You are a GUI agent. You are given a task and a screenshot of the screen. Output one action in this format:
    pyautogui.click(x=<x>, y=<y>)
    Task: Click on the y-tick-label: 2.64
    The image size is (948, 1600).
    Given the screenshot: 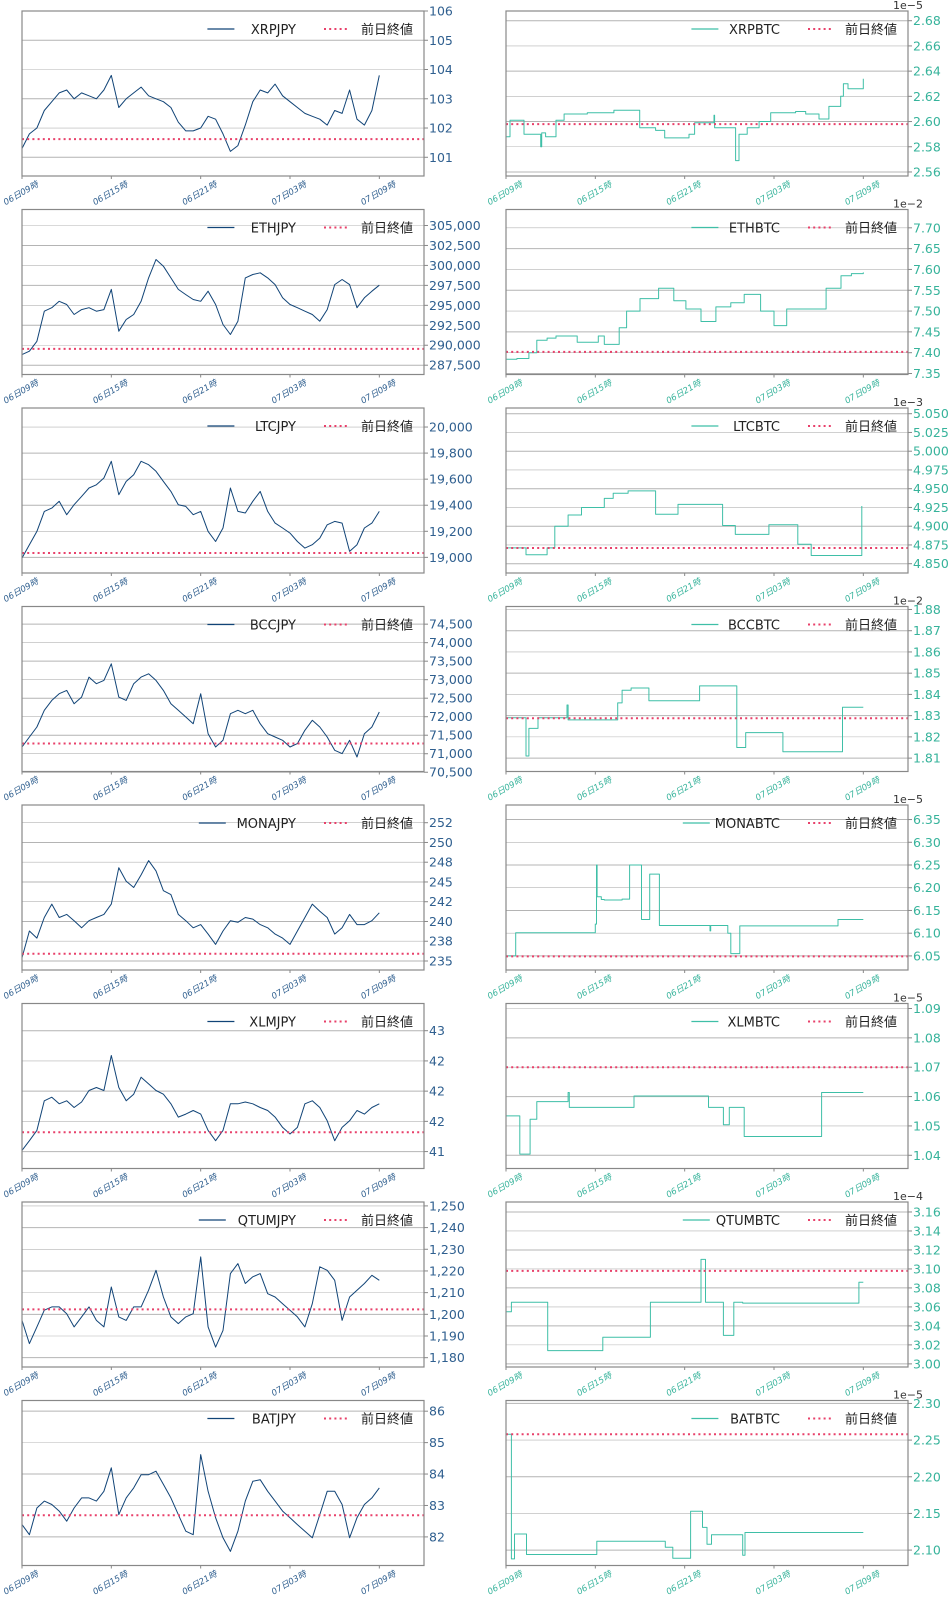 What is the action you would take?
    pyautogui.click(x=927, y=71)
    